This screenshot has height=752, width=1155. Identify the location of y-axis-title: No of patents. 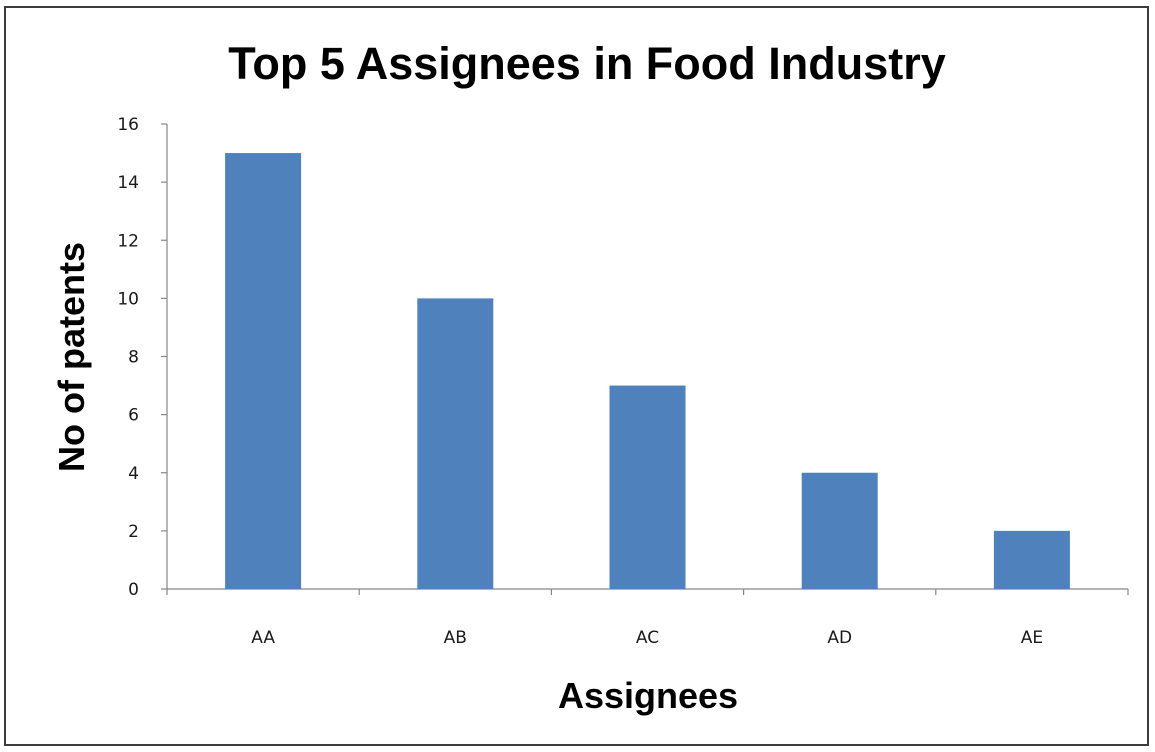
(71, 357).